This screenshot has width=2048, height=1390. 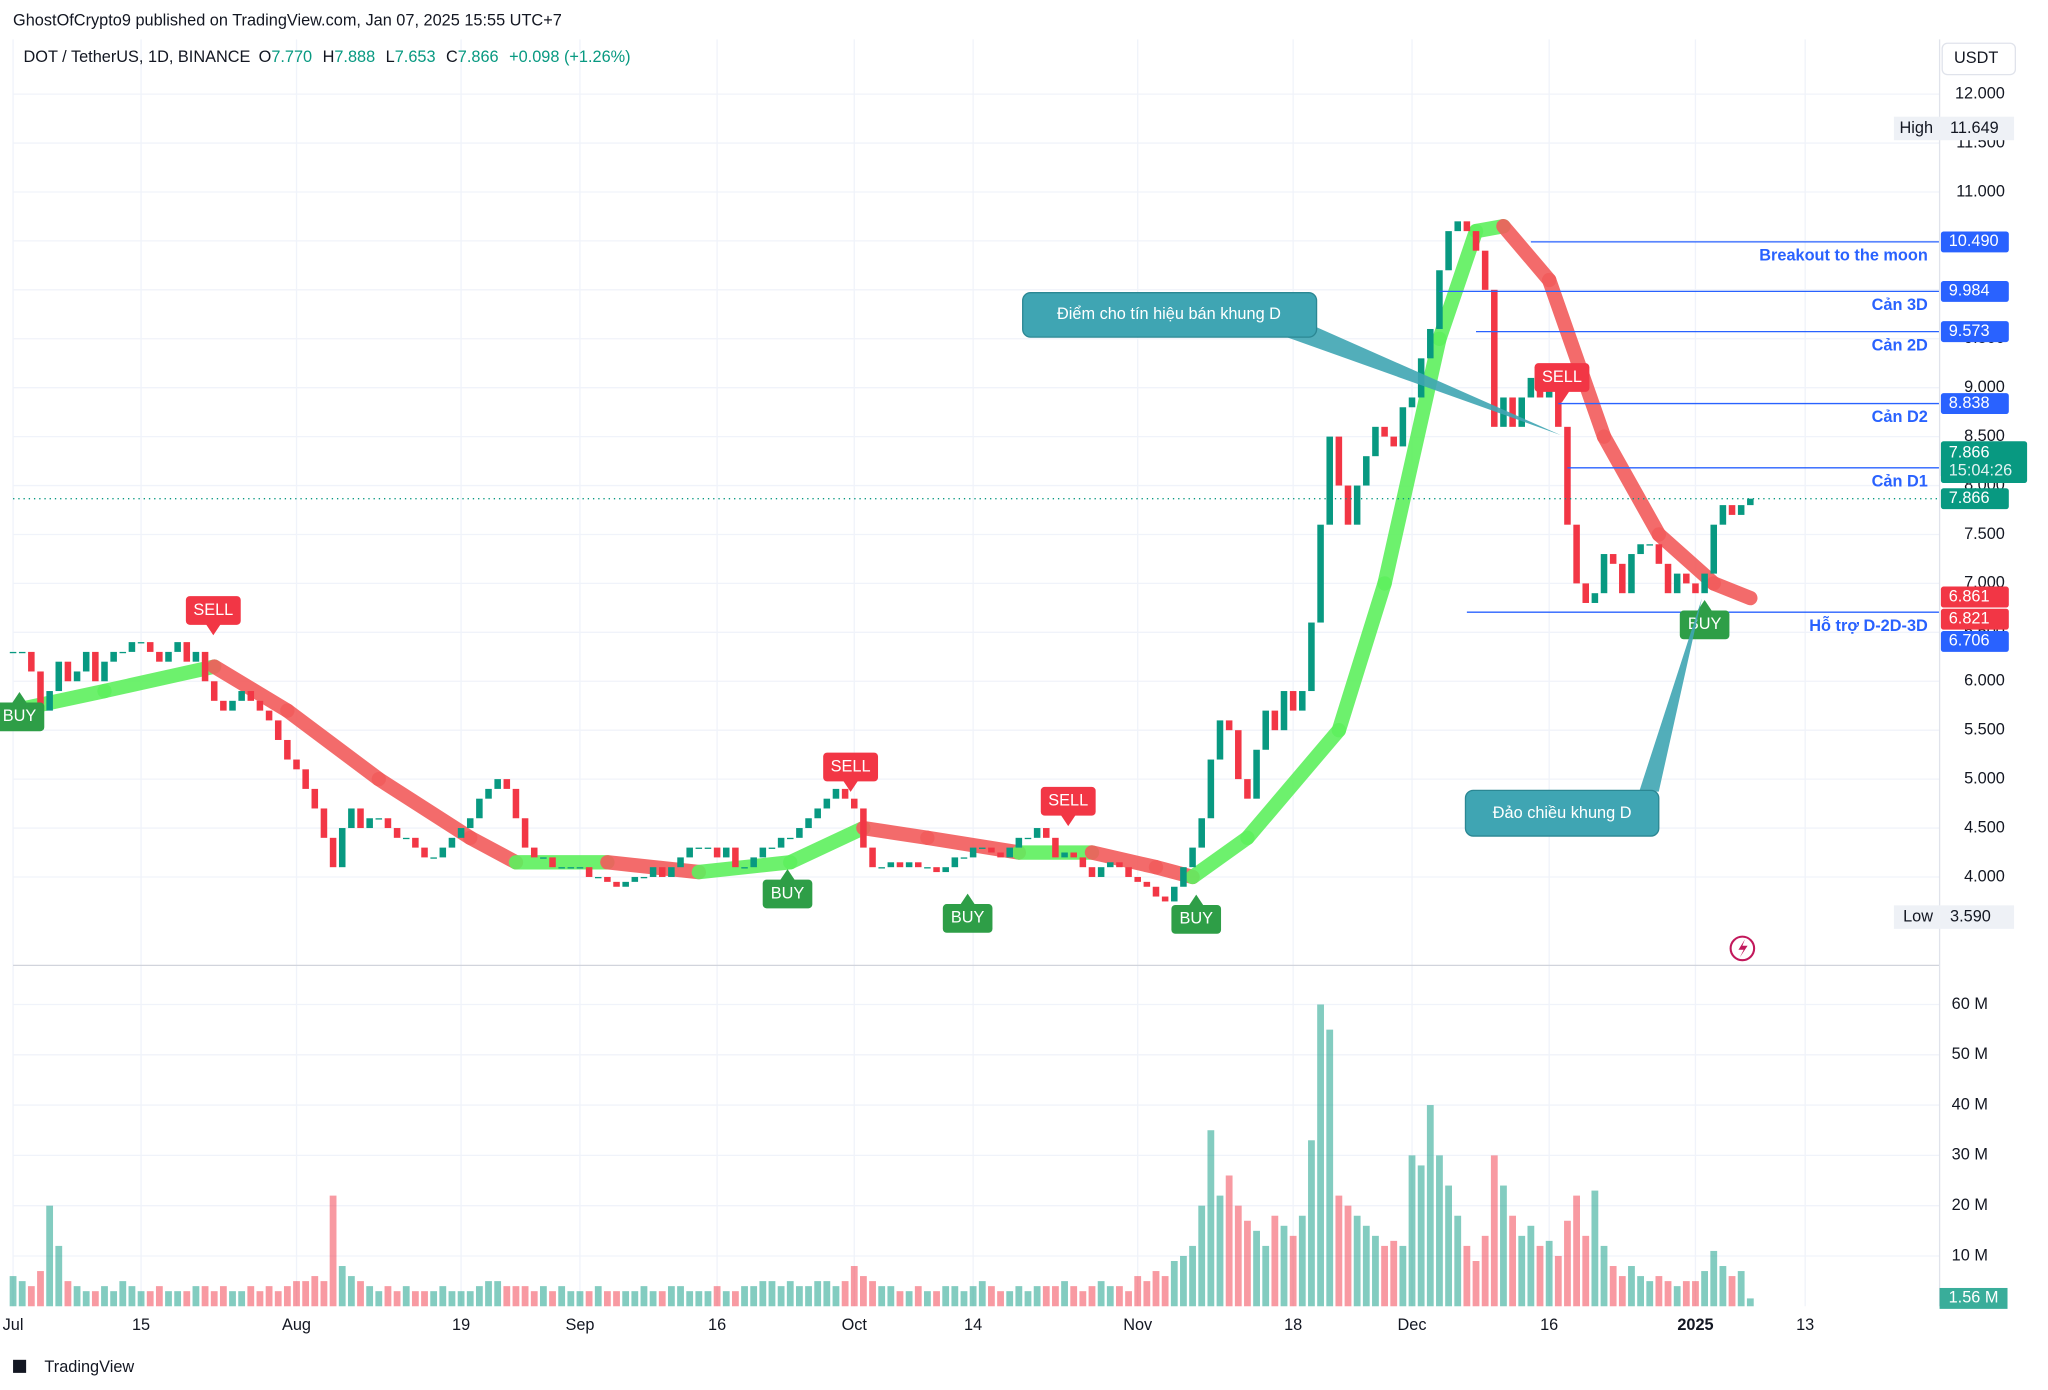 I want to click on volume-tick-label: 30 M, so click(x=1970, y=1155).